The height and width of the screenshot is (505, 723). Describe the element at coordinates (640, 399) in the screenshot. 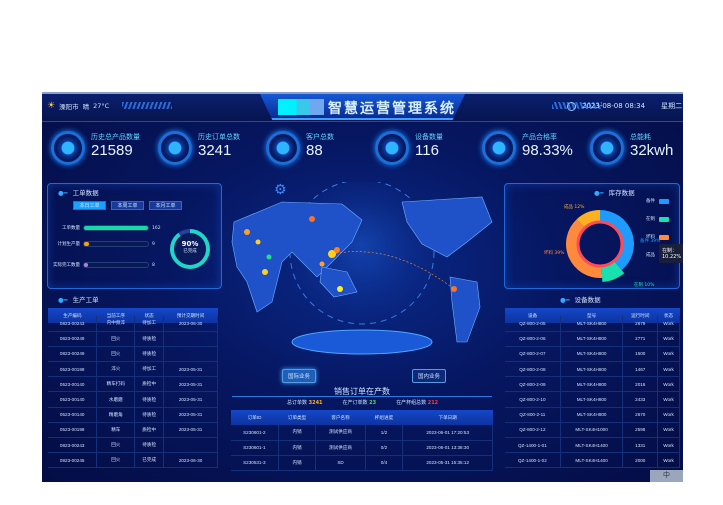

I see `table-cell: 2433` at that location.